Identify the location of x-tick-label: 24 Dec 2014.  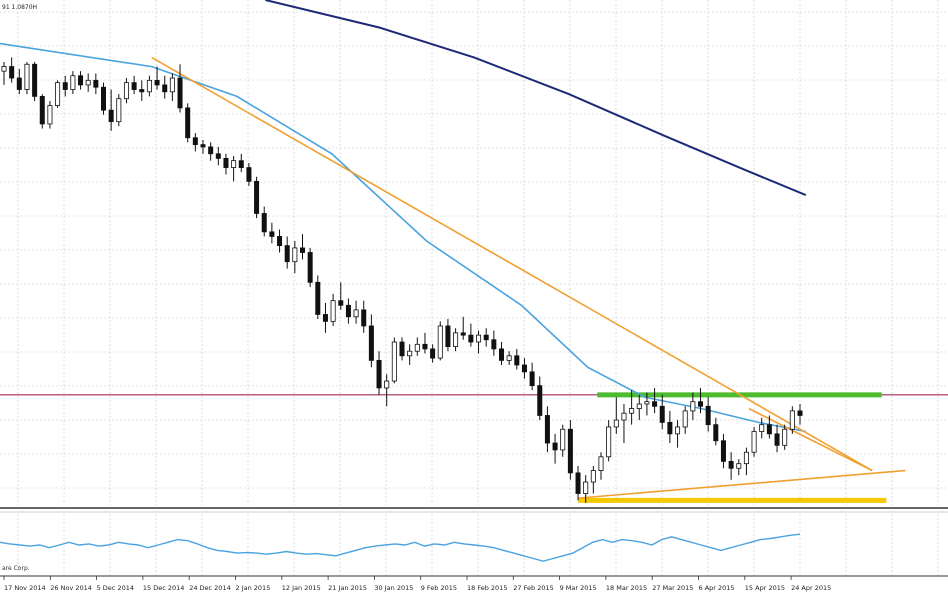
(210, 588).